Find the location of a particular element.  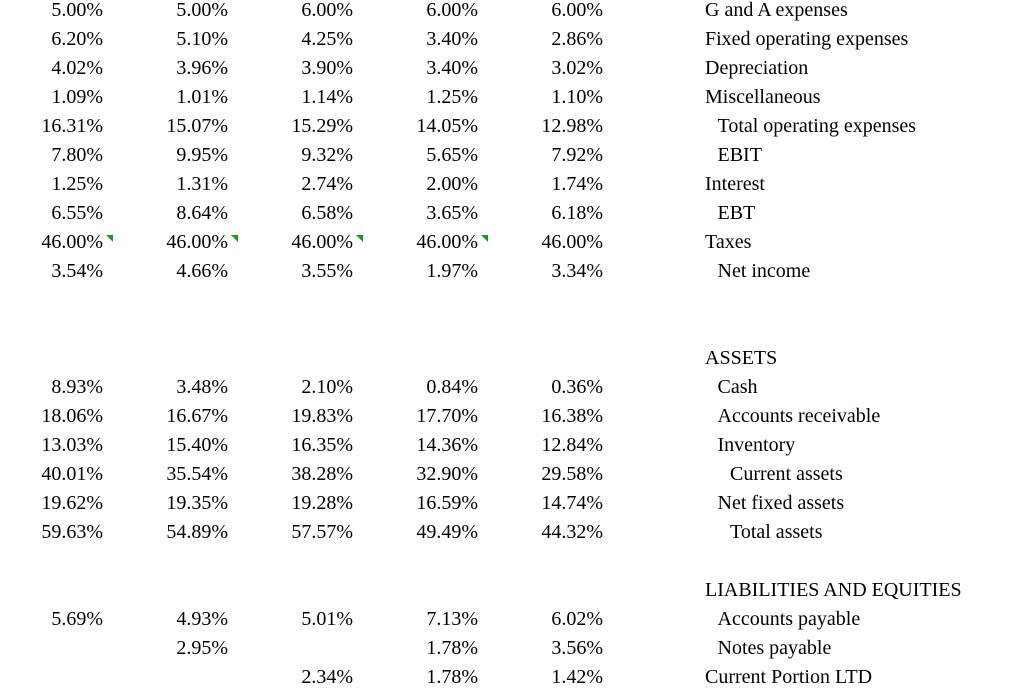

cell-value: 2.86% is located at coordinates (577, 39).